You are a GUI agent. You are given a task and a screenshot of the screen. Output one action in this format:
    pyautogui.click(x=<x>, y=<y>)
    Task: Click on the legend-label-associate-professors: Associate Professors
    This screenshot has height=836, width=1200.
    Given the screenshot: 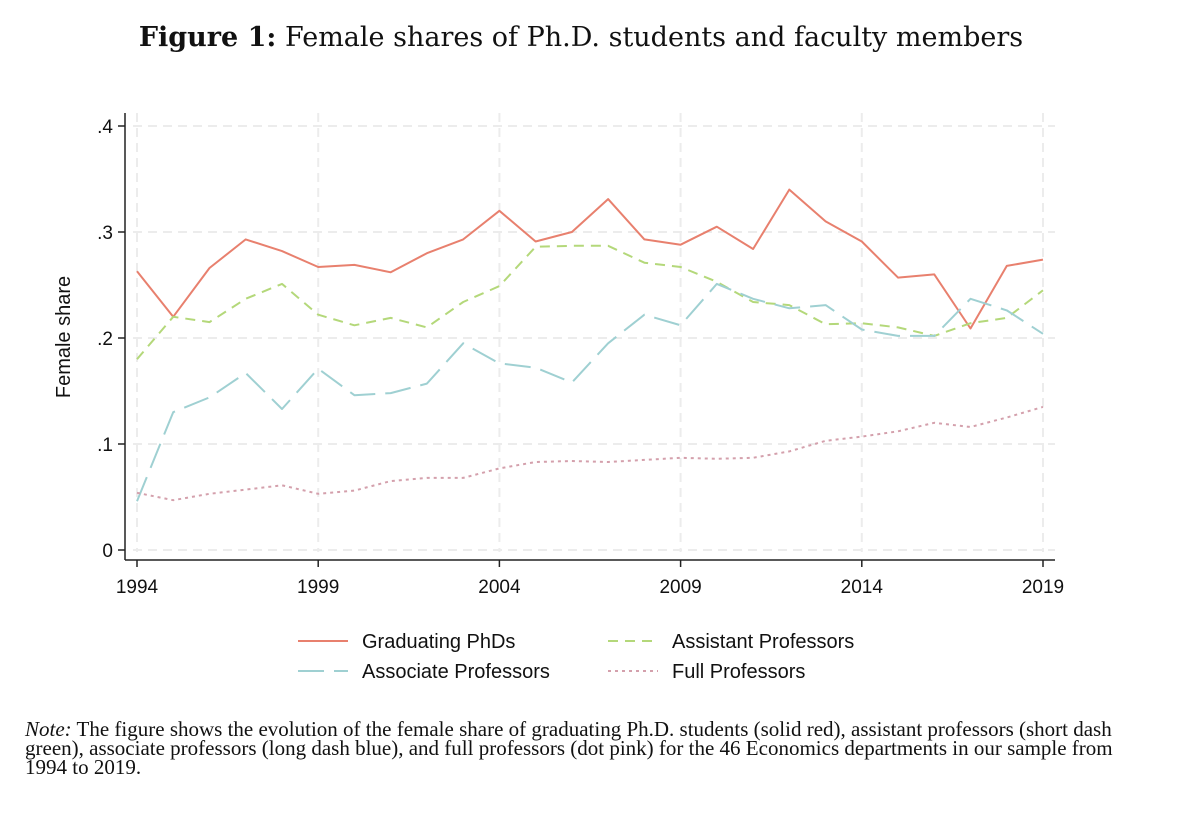 What is the action you would take?
    pyautogui.click(x=456, y=672)
    